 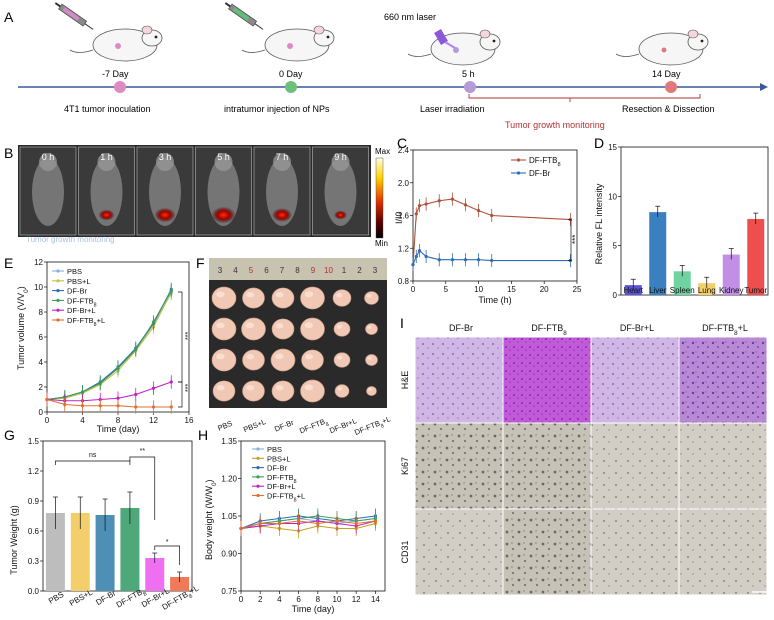 I want to click on time-label: 5 h, so click(x=223, y=157).